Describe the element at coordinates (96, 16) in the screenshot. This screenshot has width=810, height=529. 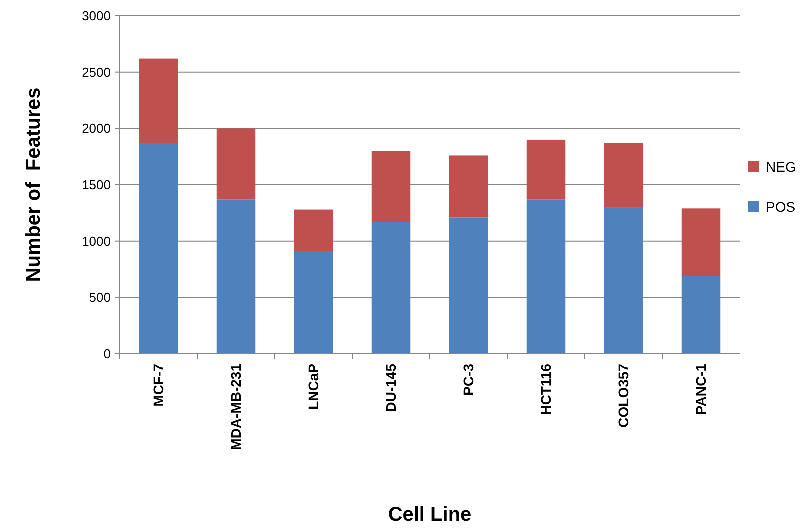
I see `y-tick-label: 3000` at that location.